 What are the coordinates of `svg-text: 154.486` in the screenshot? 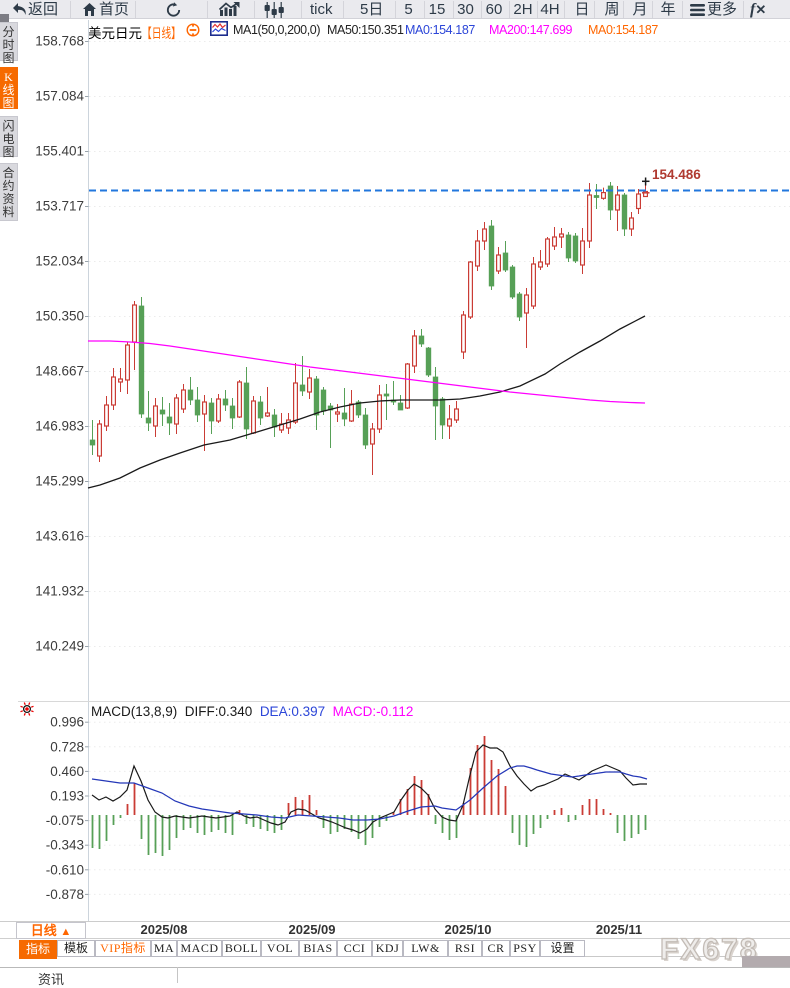 It's located at (676, 174).